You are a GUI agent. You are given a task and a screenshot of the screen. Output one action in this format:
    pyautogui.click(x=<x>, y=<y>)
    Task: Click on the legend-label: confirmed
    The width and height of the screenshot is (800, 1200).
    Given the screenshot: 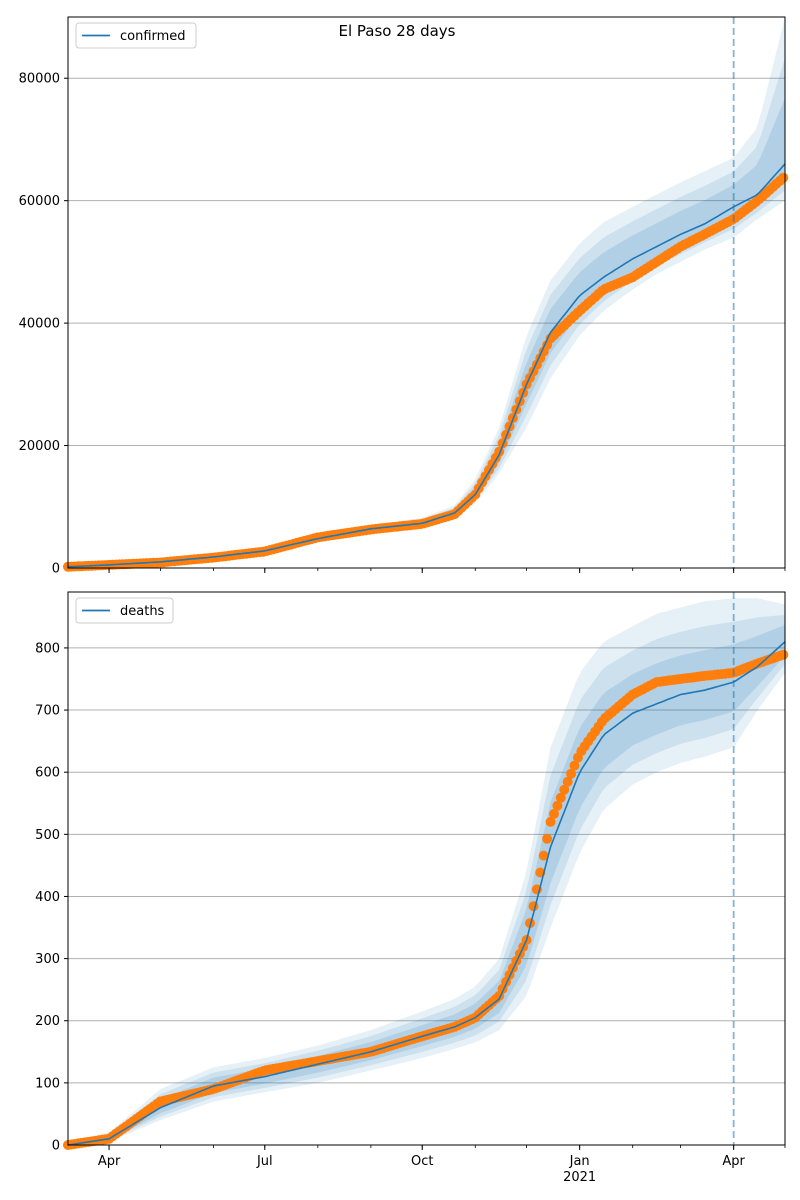 What is the action you would take?
    pyautogui.click(x=153, y=36)
    